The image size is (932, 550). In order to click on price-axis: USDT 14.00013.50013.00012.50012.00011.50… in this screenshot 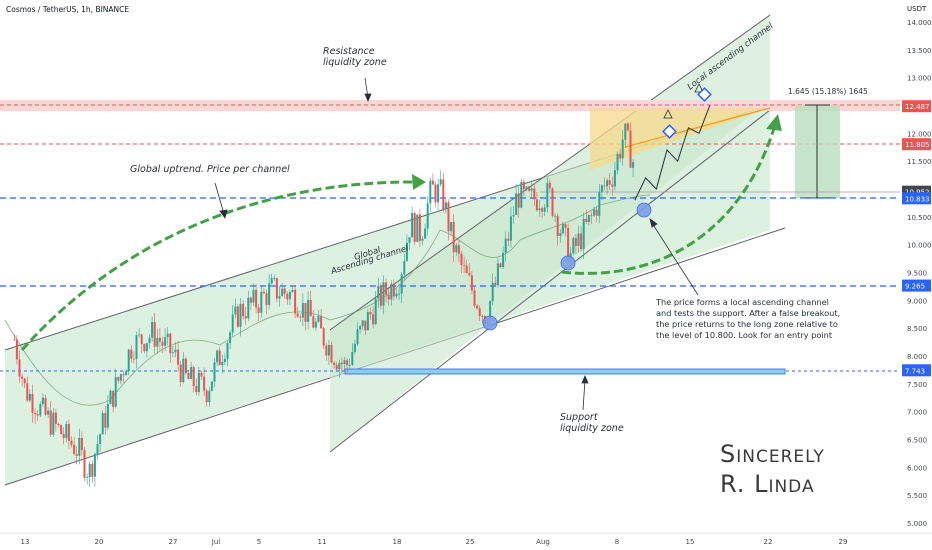, I will do `click(916, 275)`.